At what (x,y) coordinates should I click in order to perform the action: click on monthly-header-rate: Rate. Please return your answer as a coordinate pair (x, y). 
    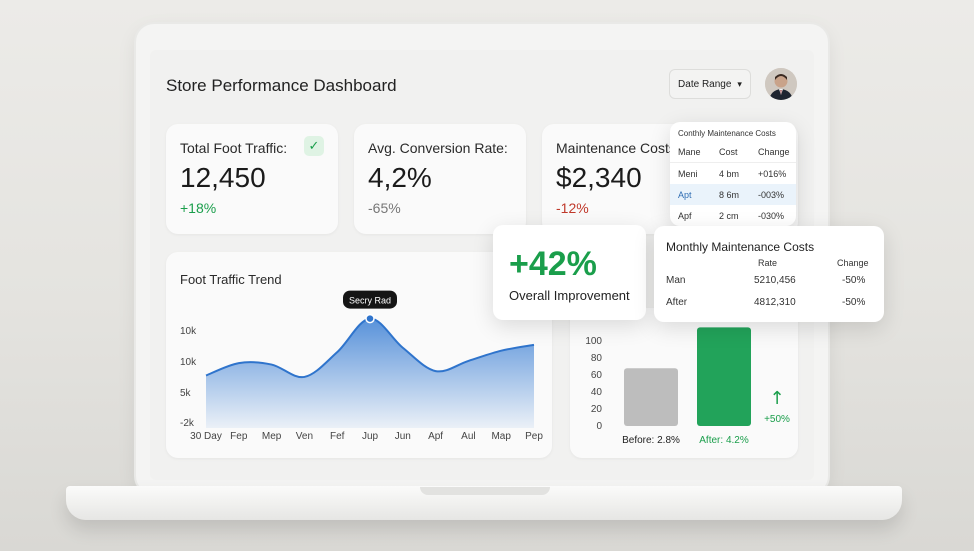
    Looking at the image, I should click on (768, 263).